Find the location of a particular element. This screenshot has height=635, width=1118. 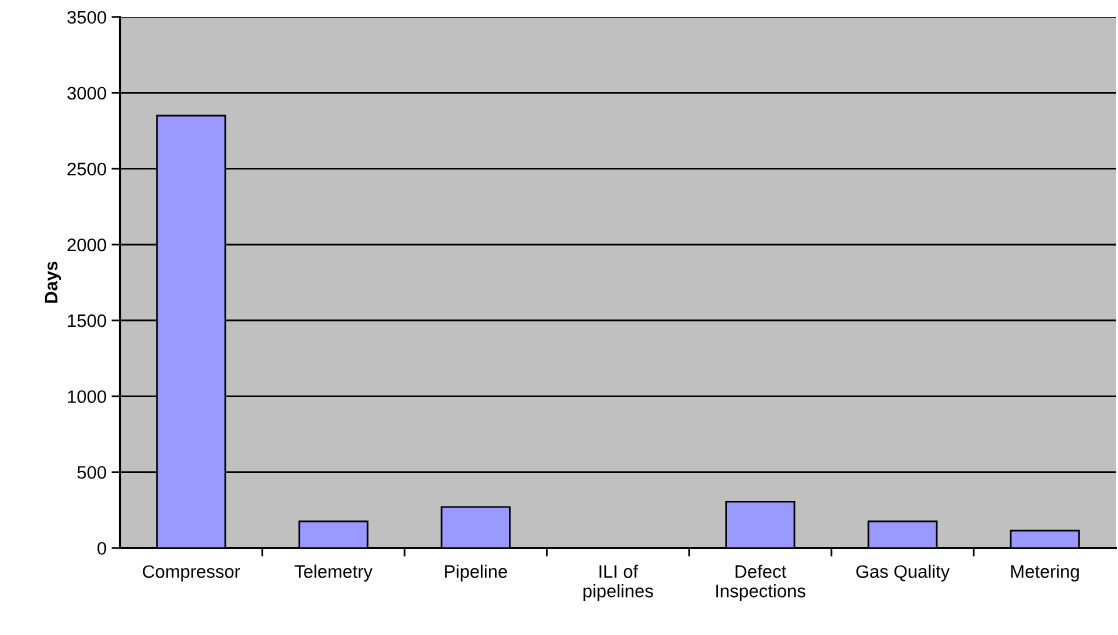

y-tick-label: 0 is located at coordinates (102, 548).